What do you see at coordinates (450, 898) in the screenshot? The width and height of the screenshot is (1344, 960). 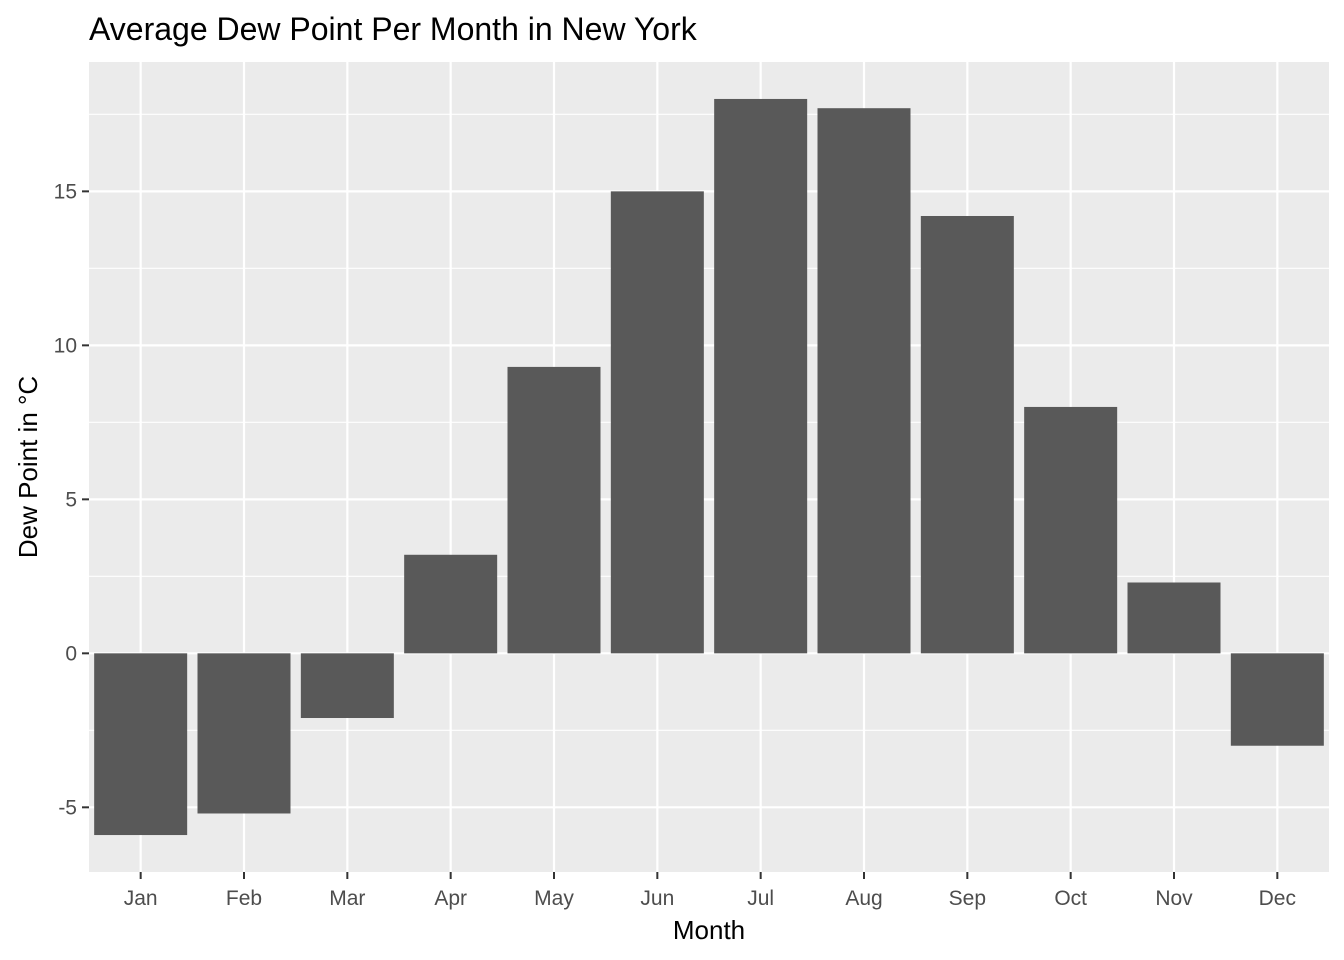 I see `x-tick-label-apr: Apr` at bounding box center [450, 898].